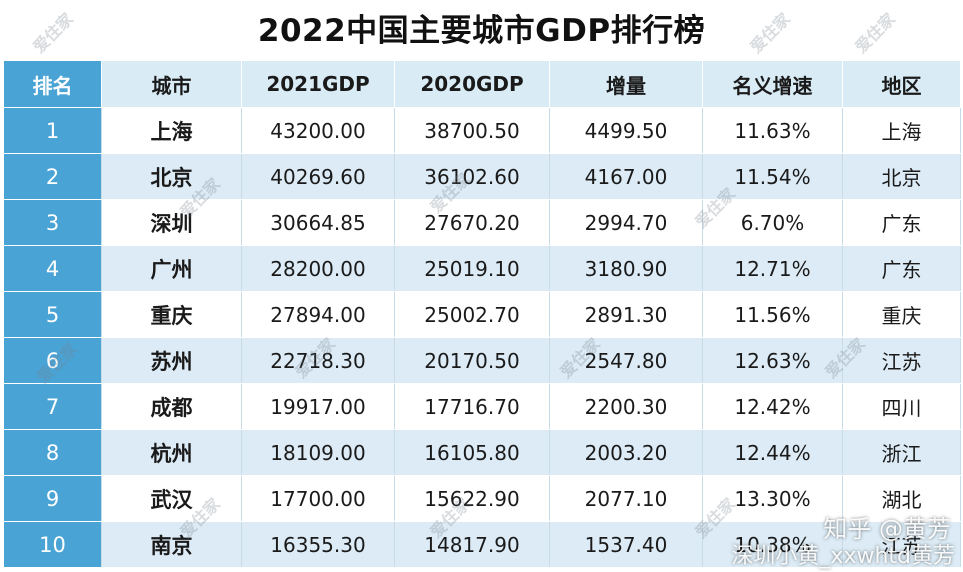  Describe the element at coordinates (318, 406) in the screenshot. I see `gdp2021-cell: 19917.00` at that location.